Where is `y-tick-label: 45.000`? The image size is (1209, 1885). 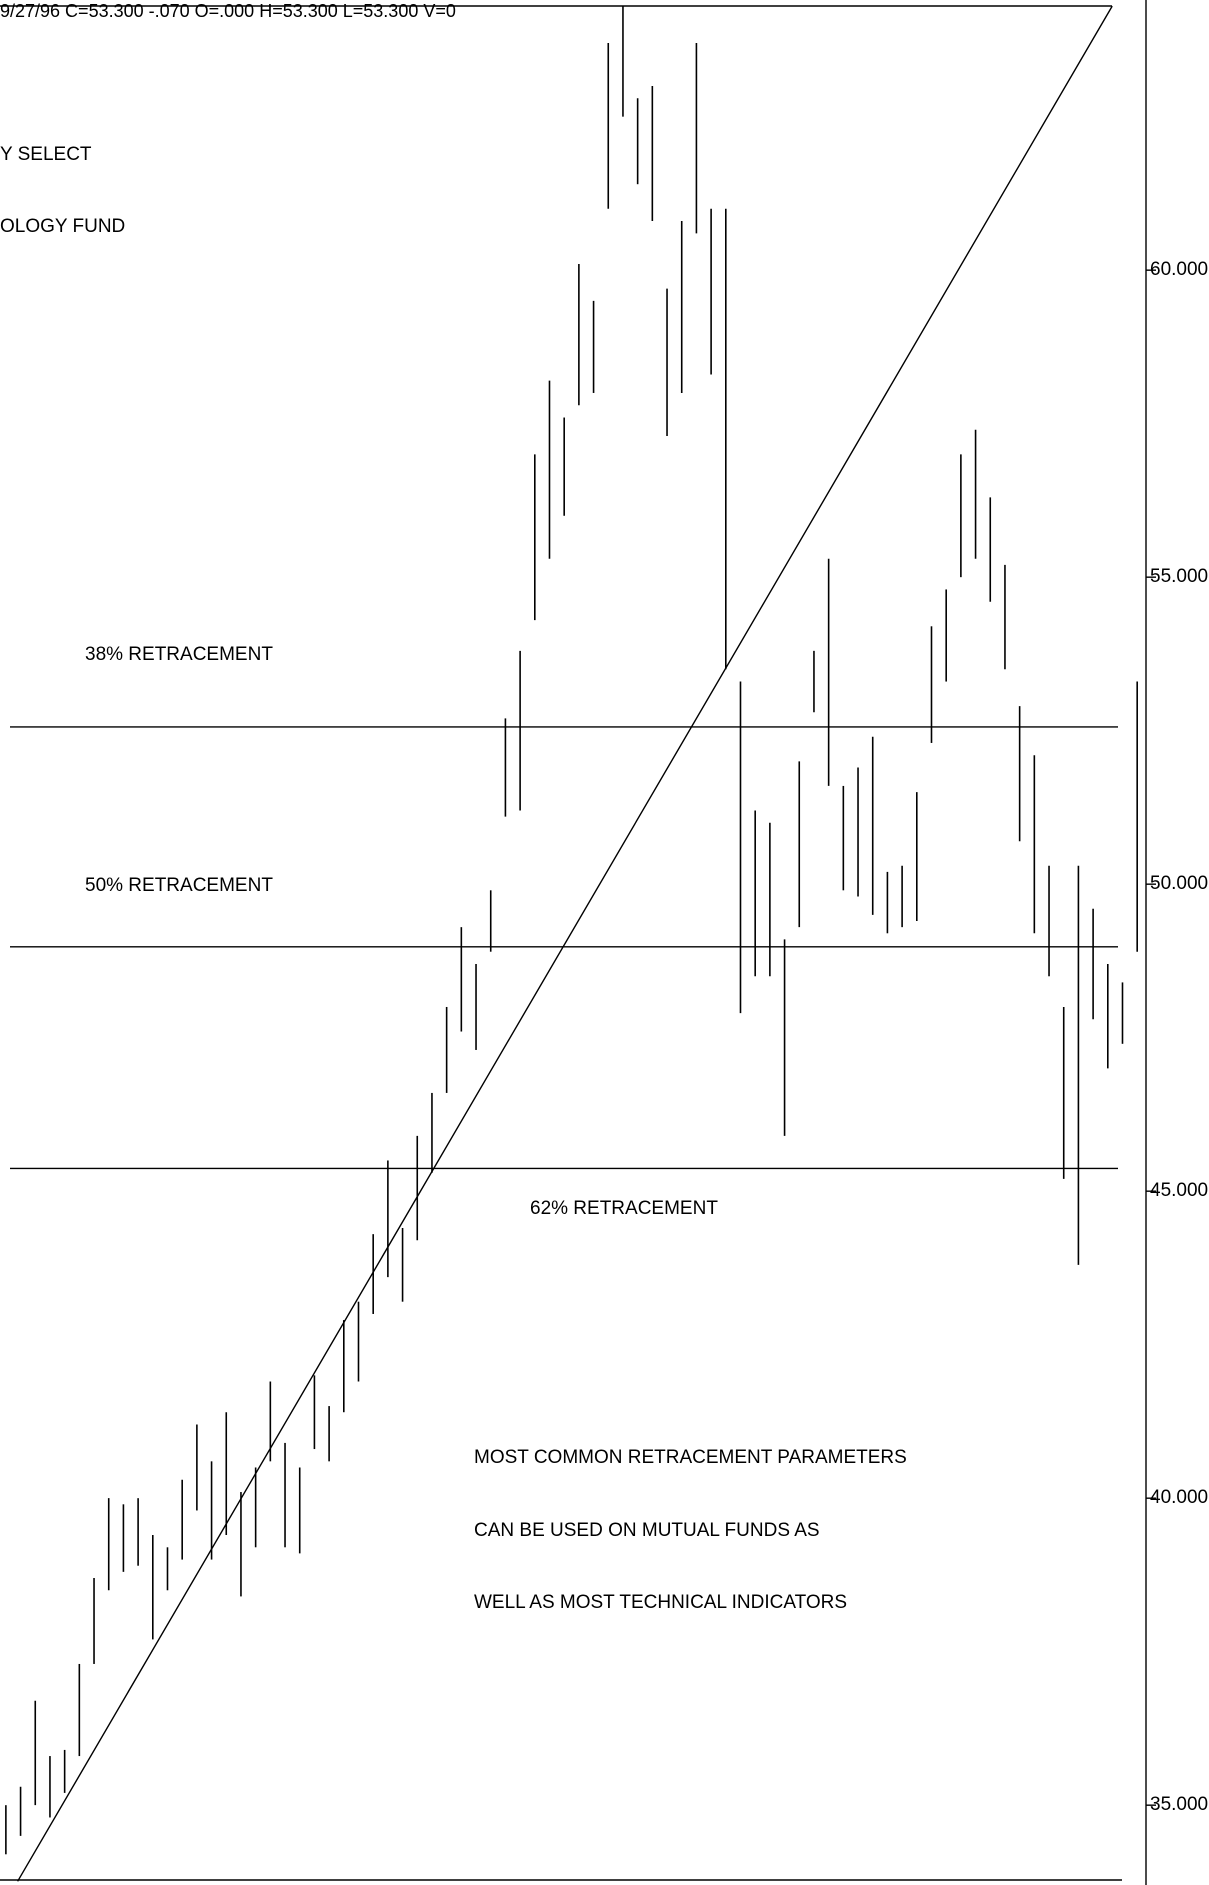
y-tick-label: 45.000 is located at coordinates (1179, 1190).